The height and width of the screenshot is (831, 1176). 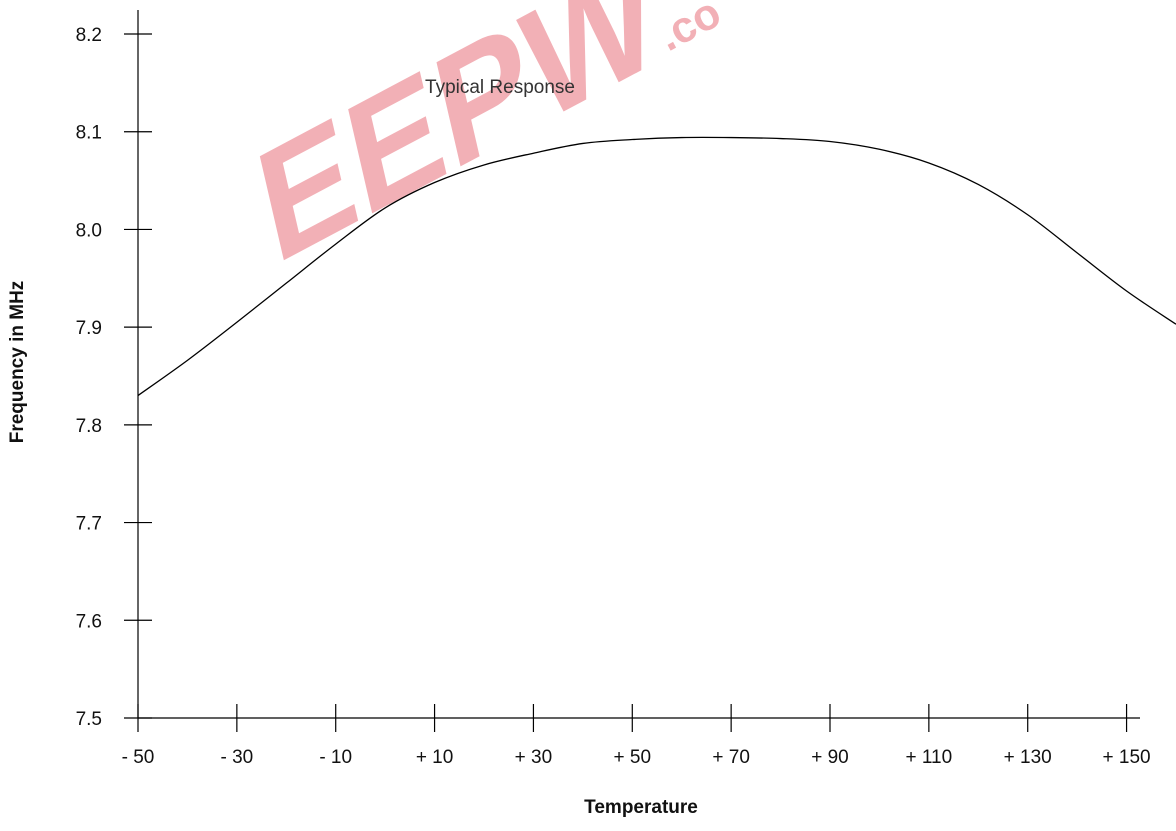 What do you see at coordinates (1127, 757) in the screenshot?
I see `x-tick-label: + 150` at bounding box center [1127, 757].